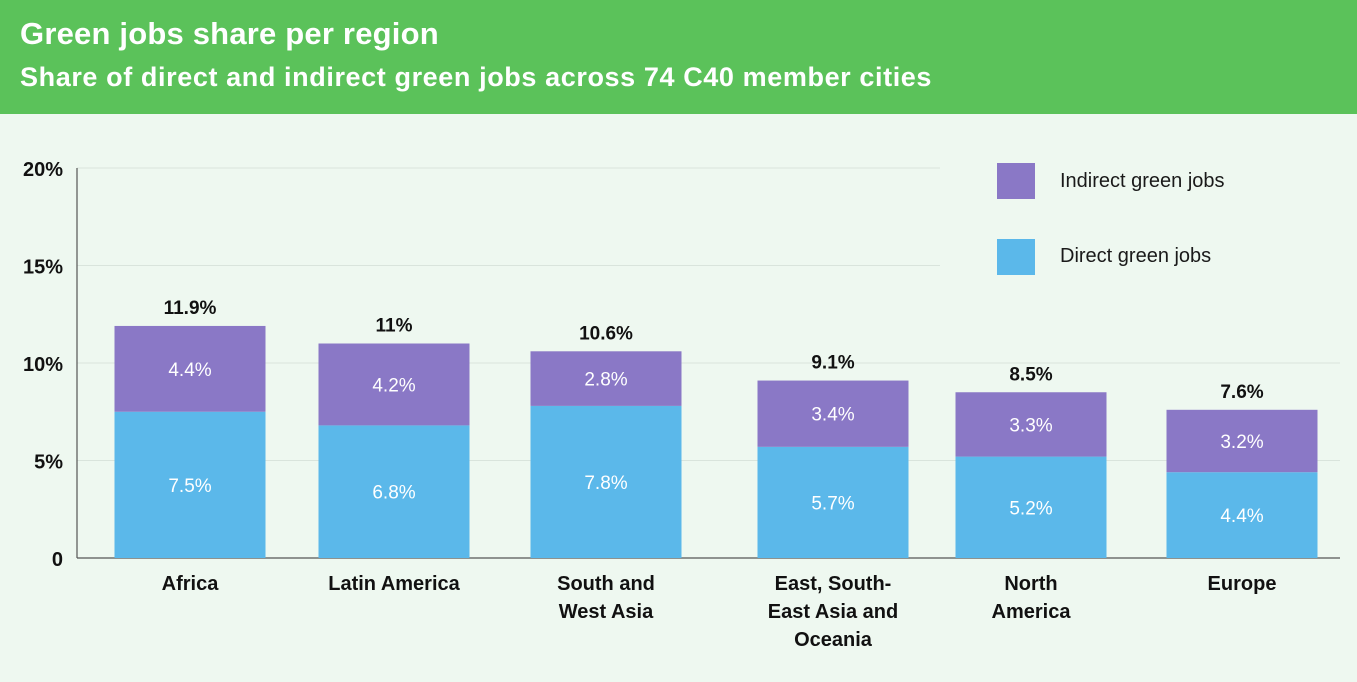 This screenshot has width=1357, height=682. I want to click on data-label-direct: 5.2%, so click(1030, 508).